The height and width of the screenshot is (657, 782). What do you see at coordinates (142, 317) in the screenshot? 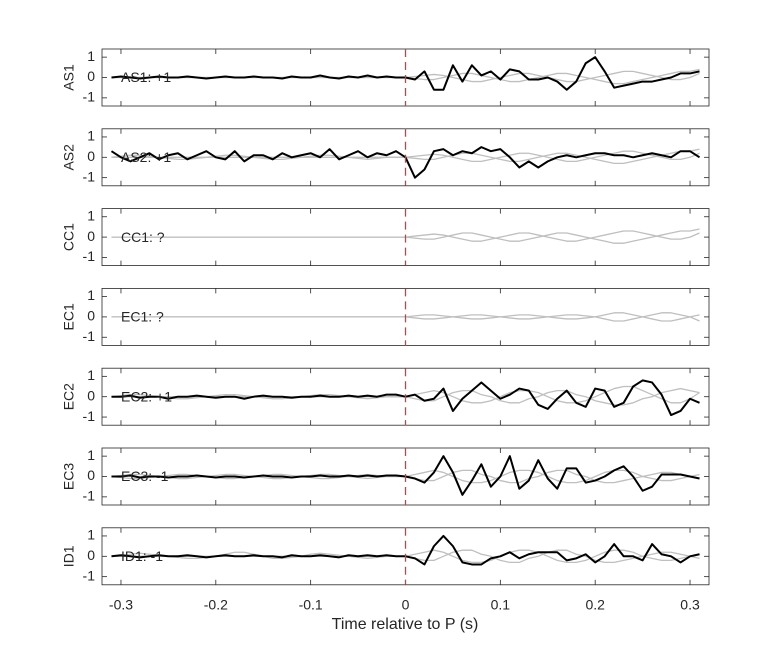
I see `annotation: EC1: ?` at bounding box center [142, 317].